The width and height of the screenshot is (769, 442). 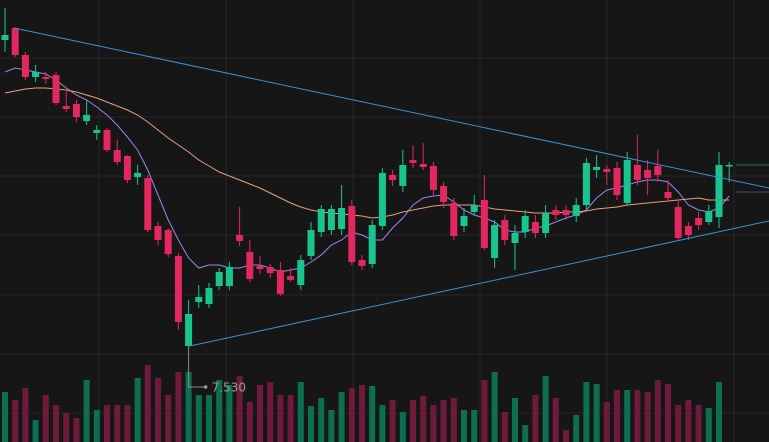 What do you see at coordinates (217, 370) in the screenshot?
I see `annotation-layer: 7.530` at bounding box center [217, 370].